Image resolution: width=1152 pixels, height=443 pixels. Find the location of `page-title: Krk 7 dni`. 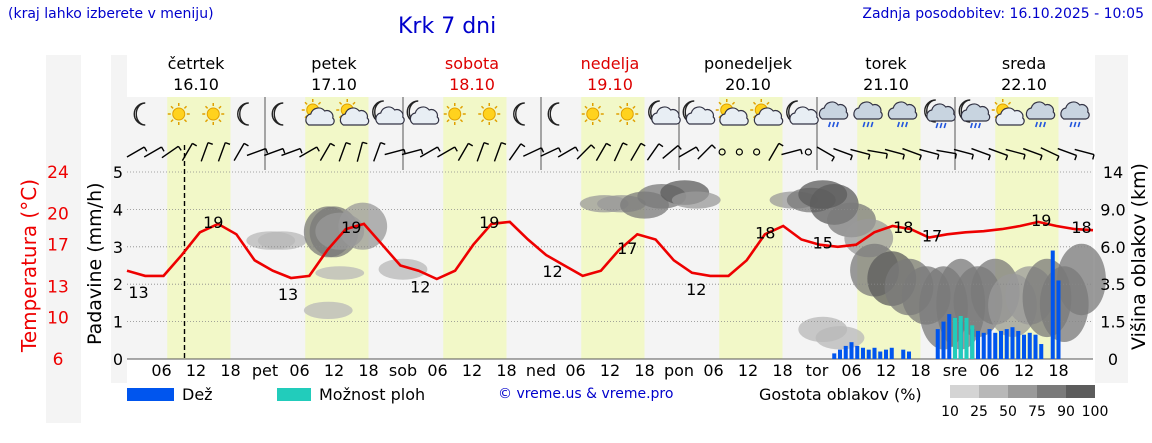

page-title: Krk 7 dni is located at coordinates (447, 26).